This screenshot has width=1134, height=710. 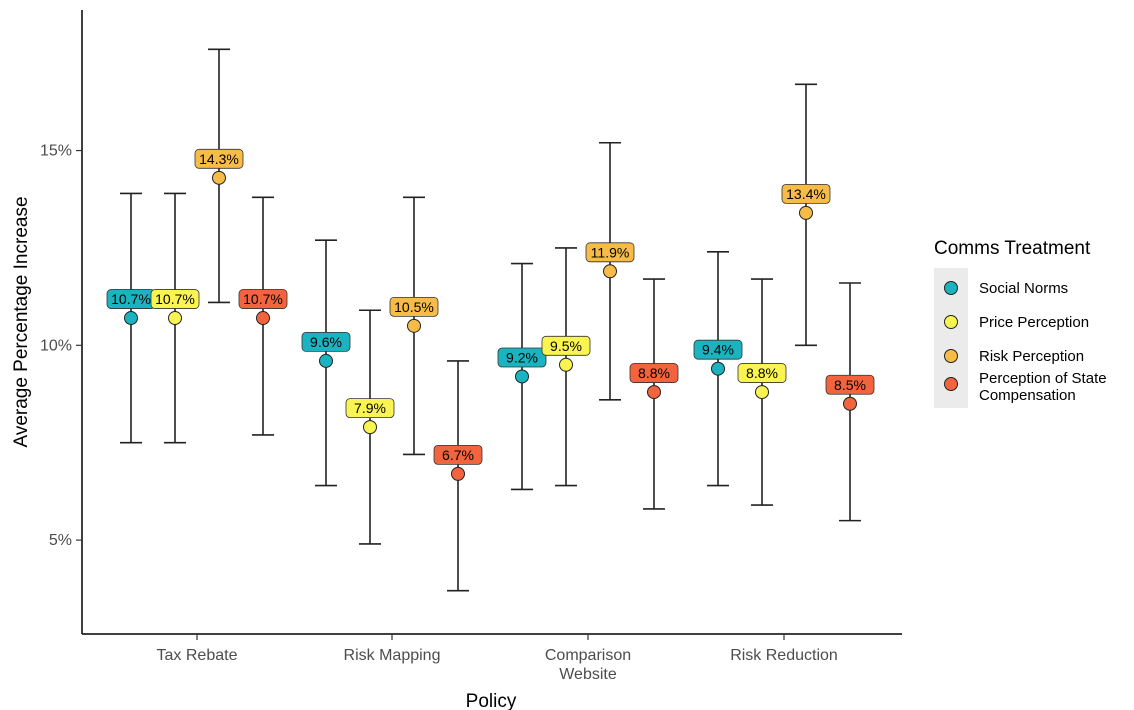 I want to click on y-axis-ticks: 5% 10% 15%, so click(x=61, y=346).